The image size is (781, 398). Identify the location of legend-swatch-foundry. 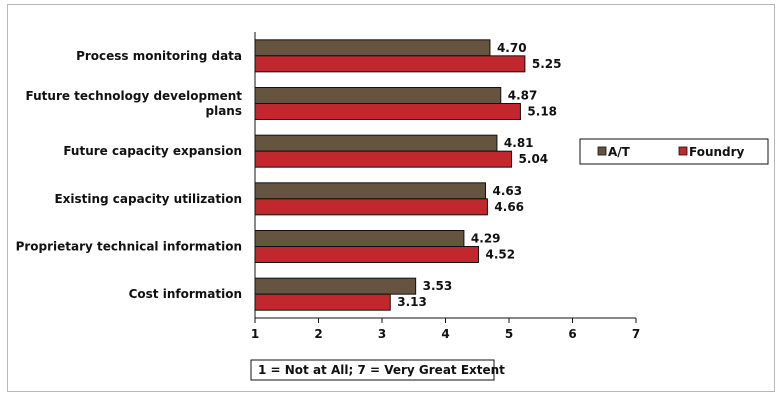
(683, 151).